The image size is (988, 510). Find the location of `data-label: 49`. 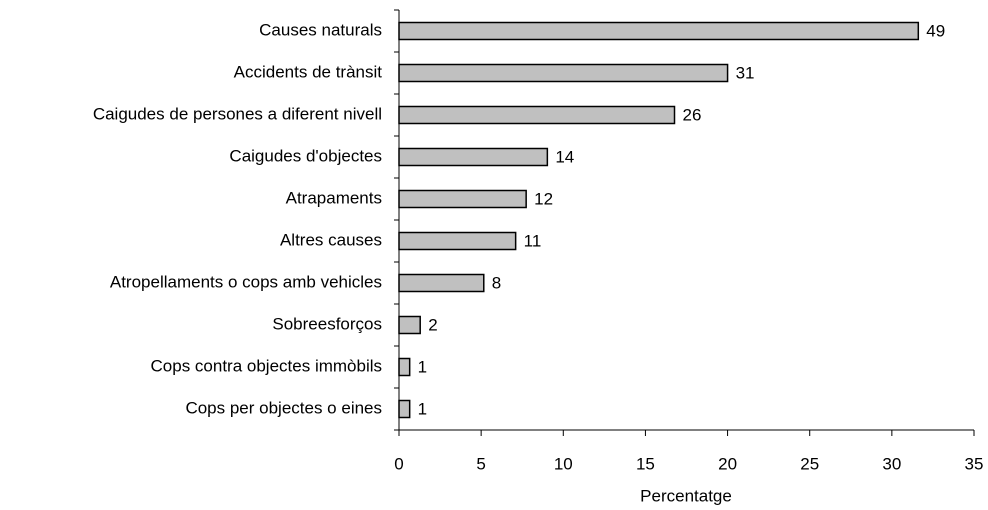

data-label: 49 is located at coordinates (935, 30).